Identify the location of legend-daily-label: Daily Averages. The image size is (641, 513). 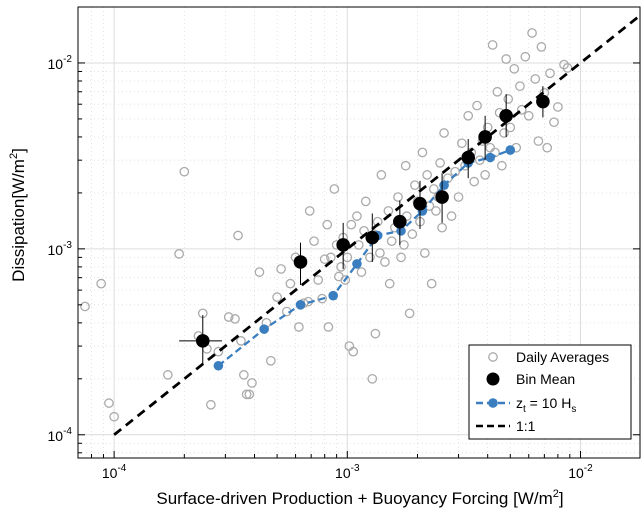
(562, 357).